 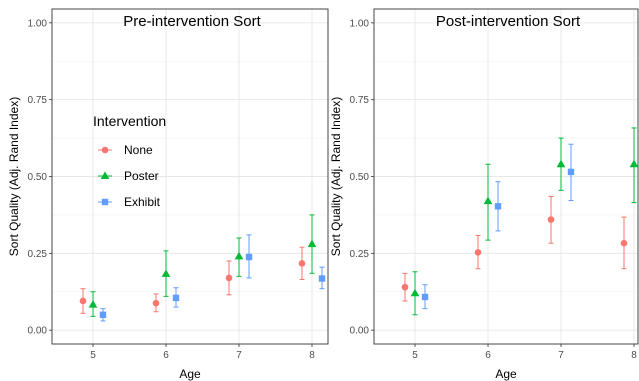 What do you see at coordinates (129, 161) in the screenshot?
I see `intervention-legend: Intervention None Poster Exhibit` at bounding box center [129, 161].